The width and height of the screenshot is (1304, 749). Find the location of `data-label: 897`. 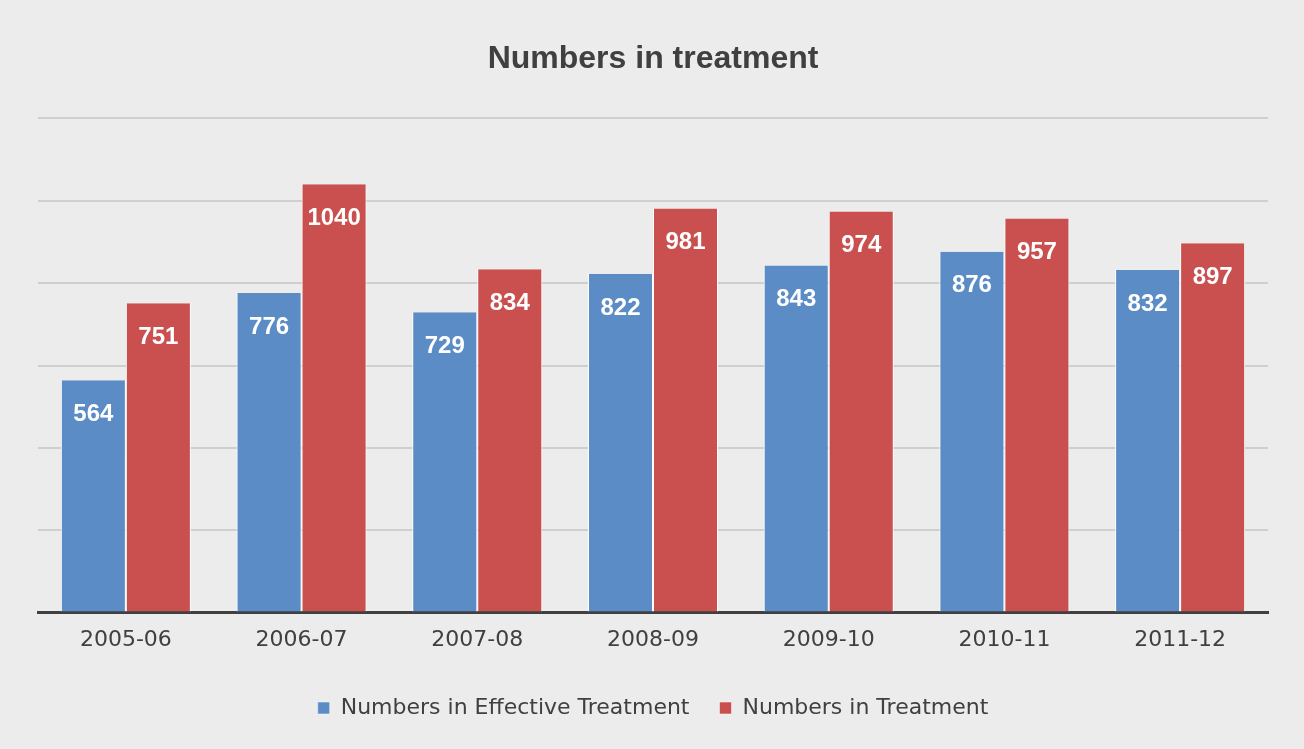

data-label: 897 is located at coordinates (1212, 275).